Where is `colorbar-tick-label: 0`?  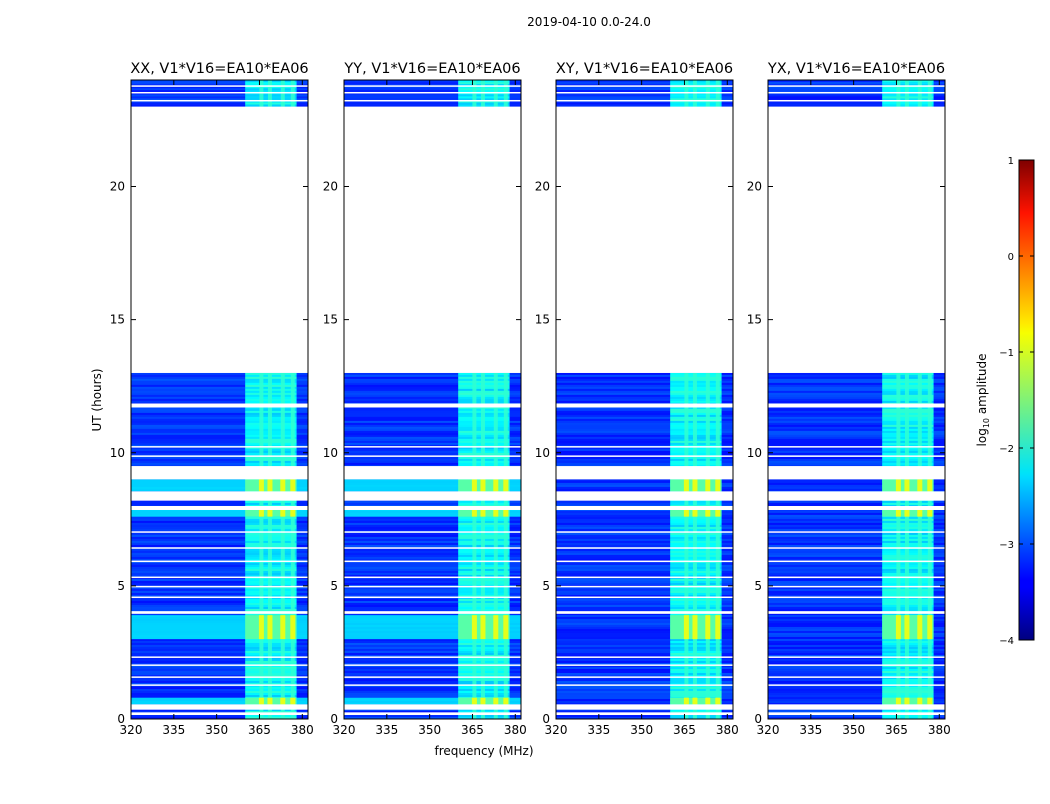
colorbar-tick-label: 0 is located at coordinates (1011, 257).